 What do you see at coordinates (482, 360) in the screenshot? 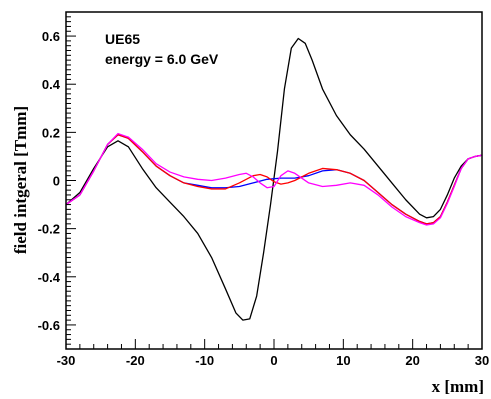
I see `x-tick-label: 30` at bounding box center [482, 360].